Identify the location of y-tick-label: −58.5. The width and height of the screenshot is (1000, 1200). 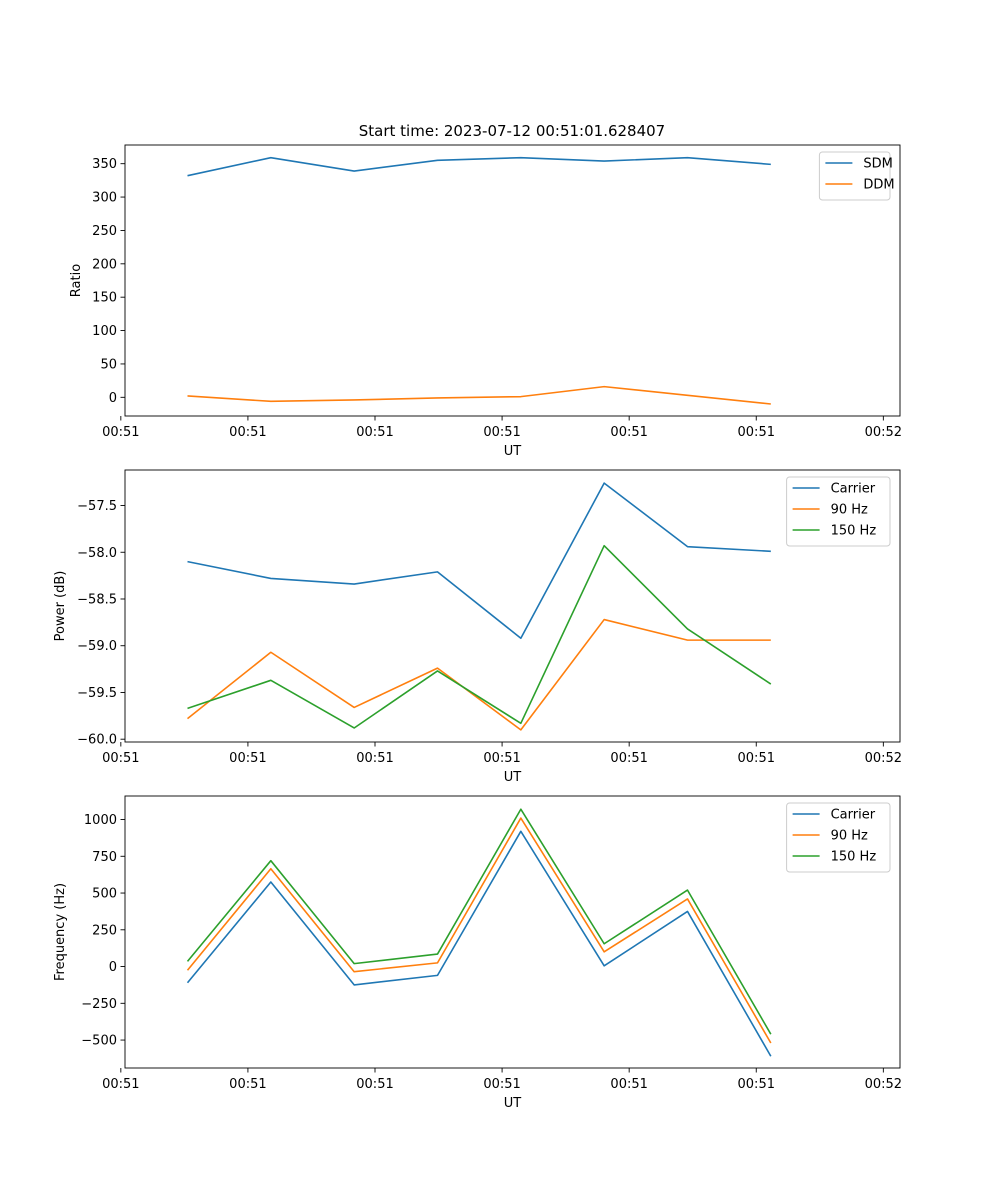
(97, 599).